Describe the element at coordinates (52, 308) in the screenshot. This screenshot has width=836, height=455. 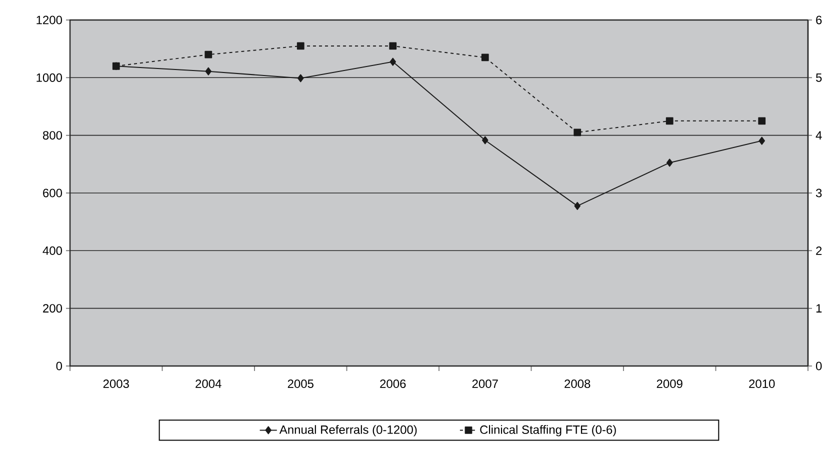
I see `y-tick-label: 200` at that location.